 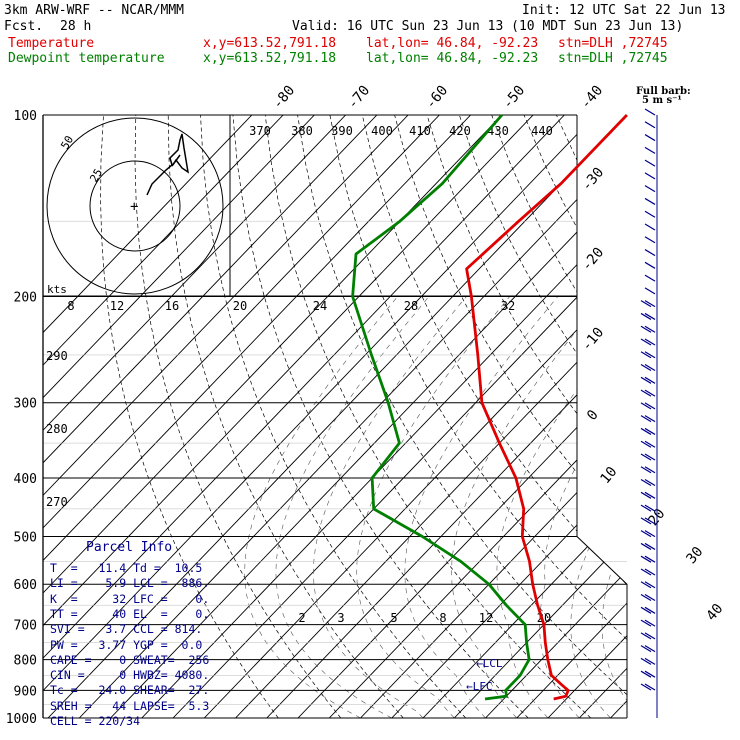 I want to click on pressure-label: 500, so click(x=25, y=537).